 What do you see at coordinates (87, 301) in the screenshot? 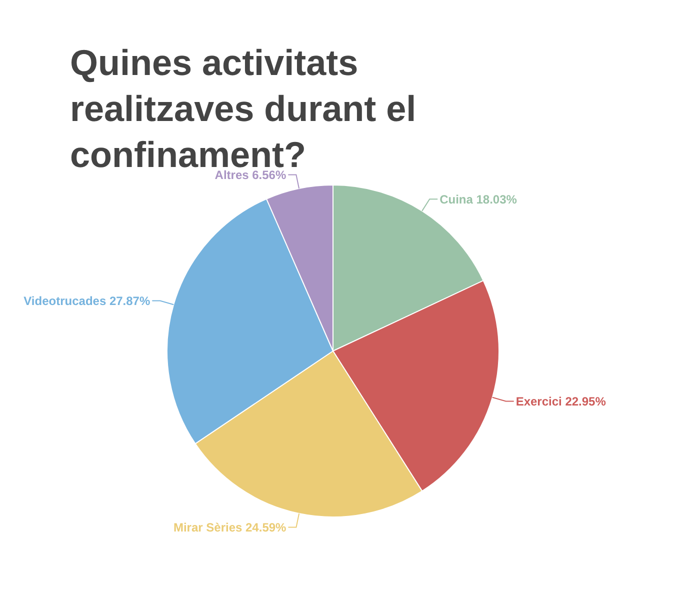
I see `slice-label: Videotrucades 27.87%` at bounding box center [87, 301].